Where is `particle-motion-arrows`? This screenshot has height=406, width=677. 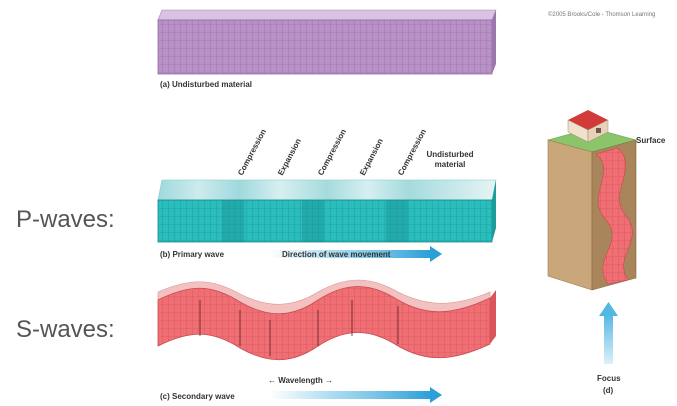
particle-motion-arrows is located at coordinates (299, 328).